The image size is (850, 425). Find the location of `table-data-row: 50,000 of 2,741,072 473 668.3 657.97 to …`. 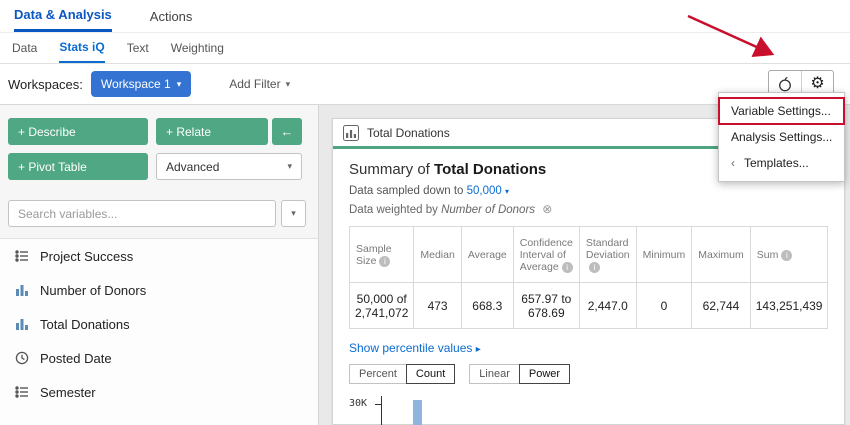

table-data-row: 50,000 of 2,741,072 473 668.3 657.97 to … is located at coordinates (588, 305).